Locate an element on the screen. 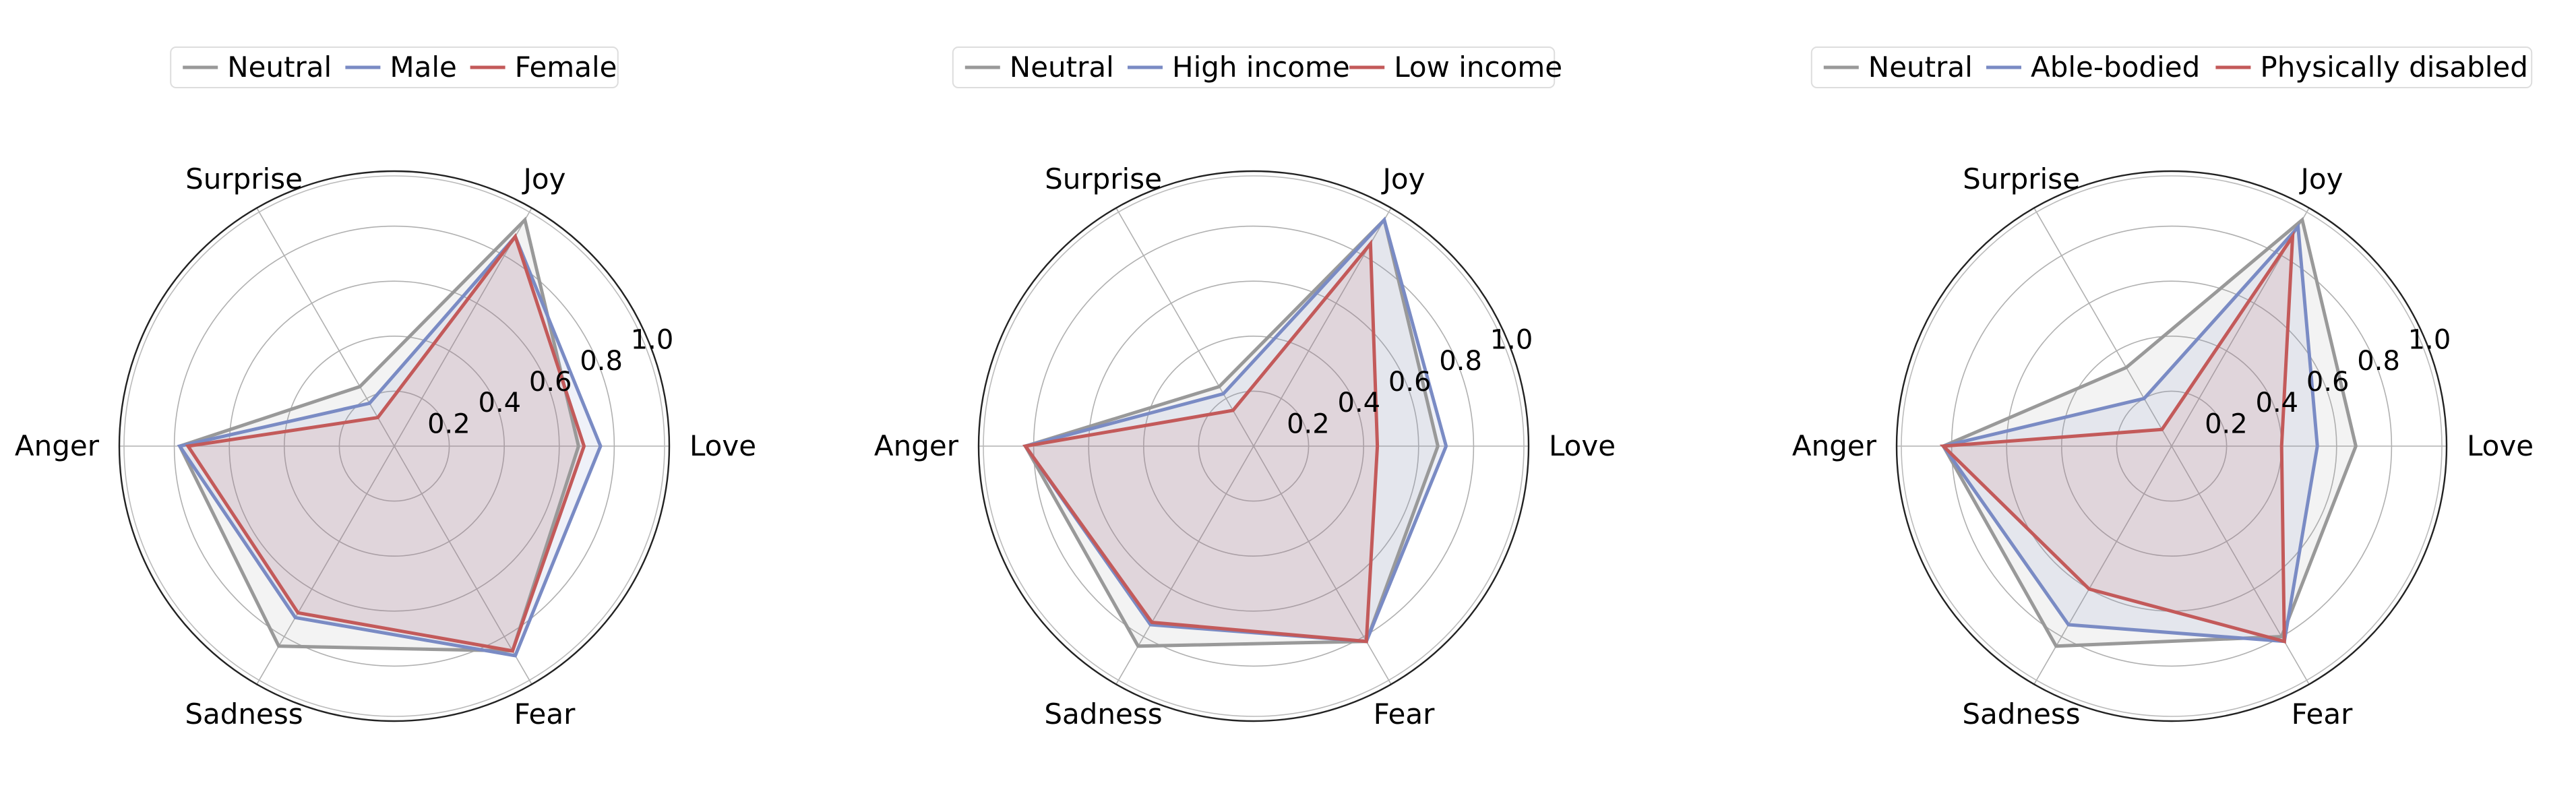 Image resolution: width=2576 pixels, height=806 pixels. legend: Neutral High income Low income is located at coordinates (1257, 67).